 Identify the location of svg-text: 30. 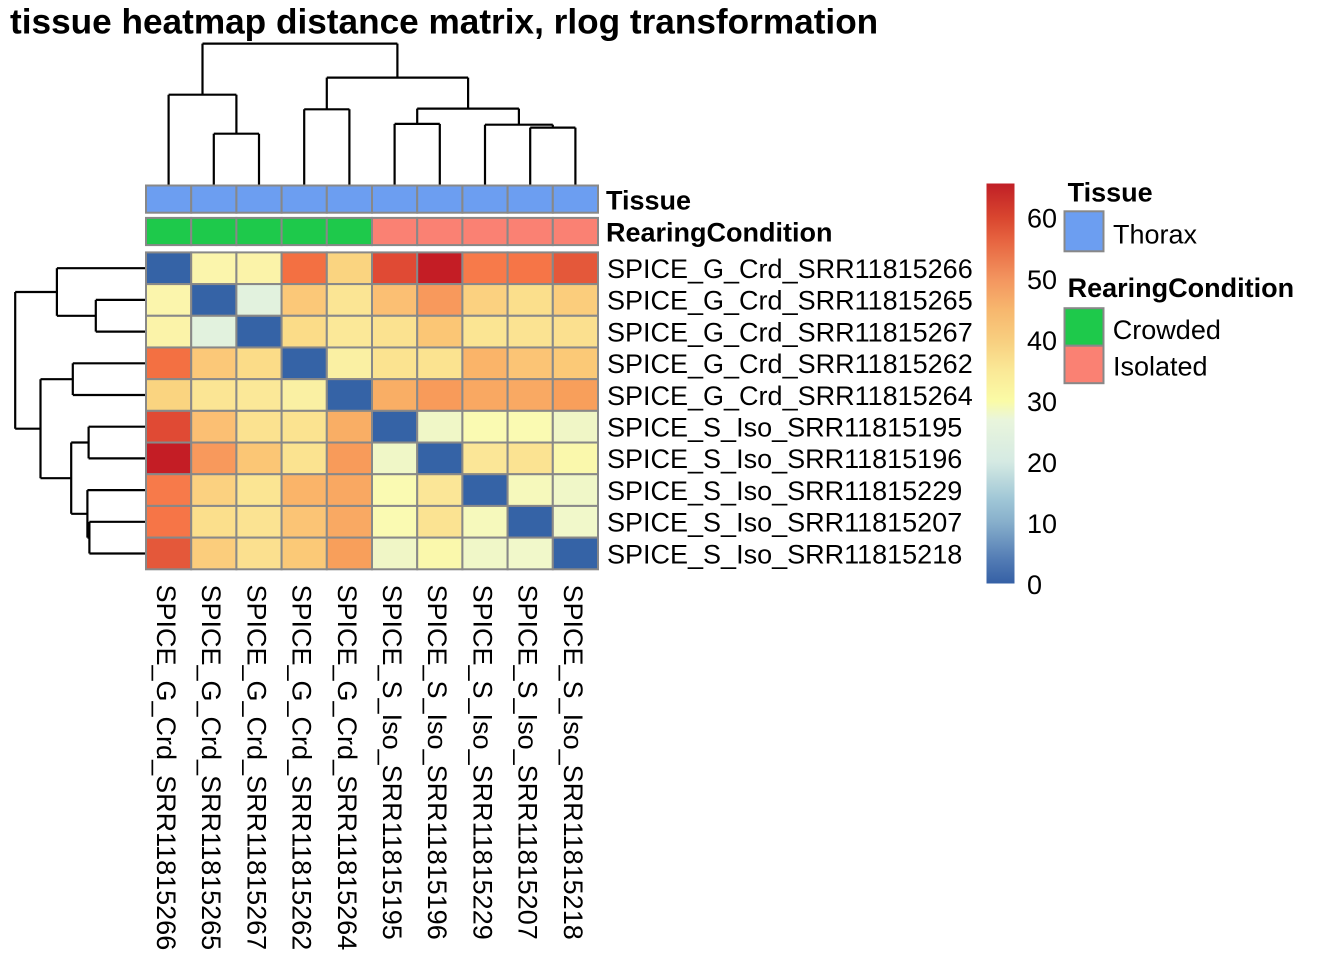
(1042, 402).